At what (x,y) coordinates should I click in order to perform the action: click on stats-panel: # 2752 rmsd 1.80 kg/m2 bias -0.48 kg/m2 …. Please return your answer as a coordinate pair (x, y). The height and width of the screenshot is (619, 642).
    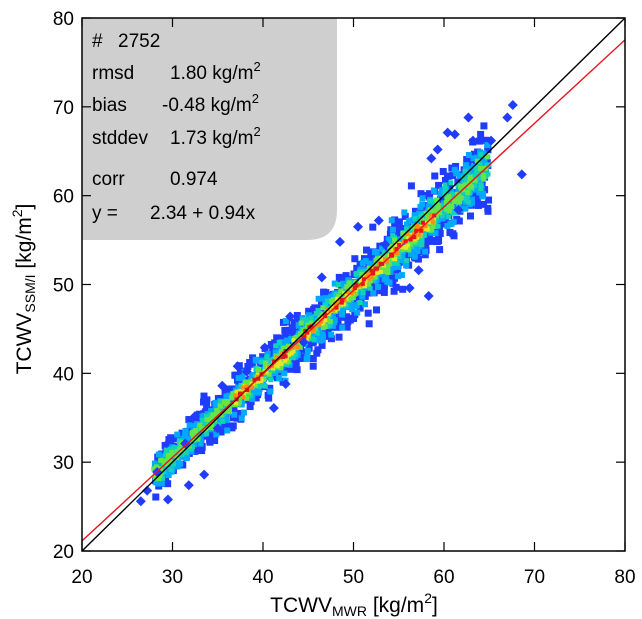
    Looking at the image, I should click on (176, 127).